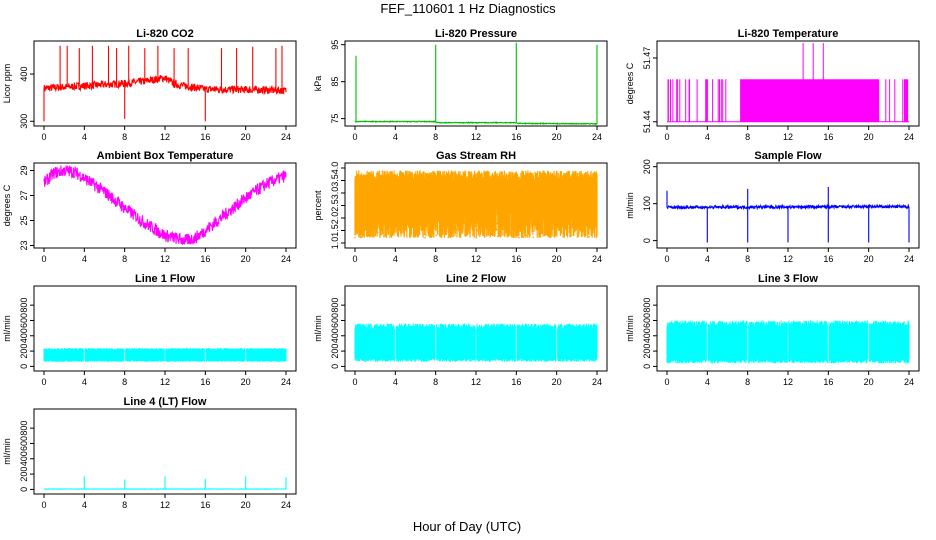  Describe the element at coordinates (335, 180) in the screenshot. I see `y-tick-label: 3.5` at that location.